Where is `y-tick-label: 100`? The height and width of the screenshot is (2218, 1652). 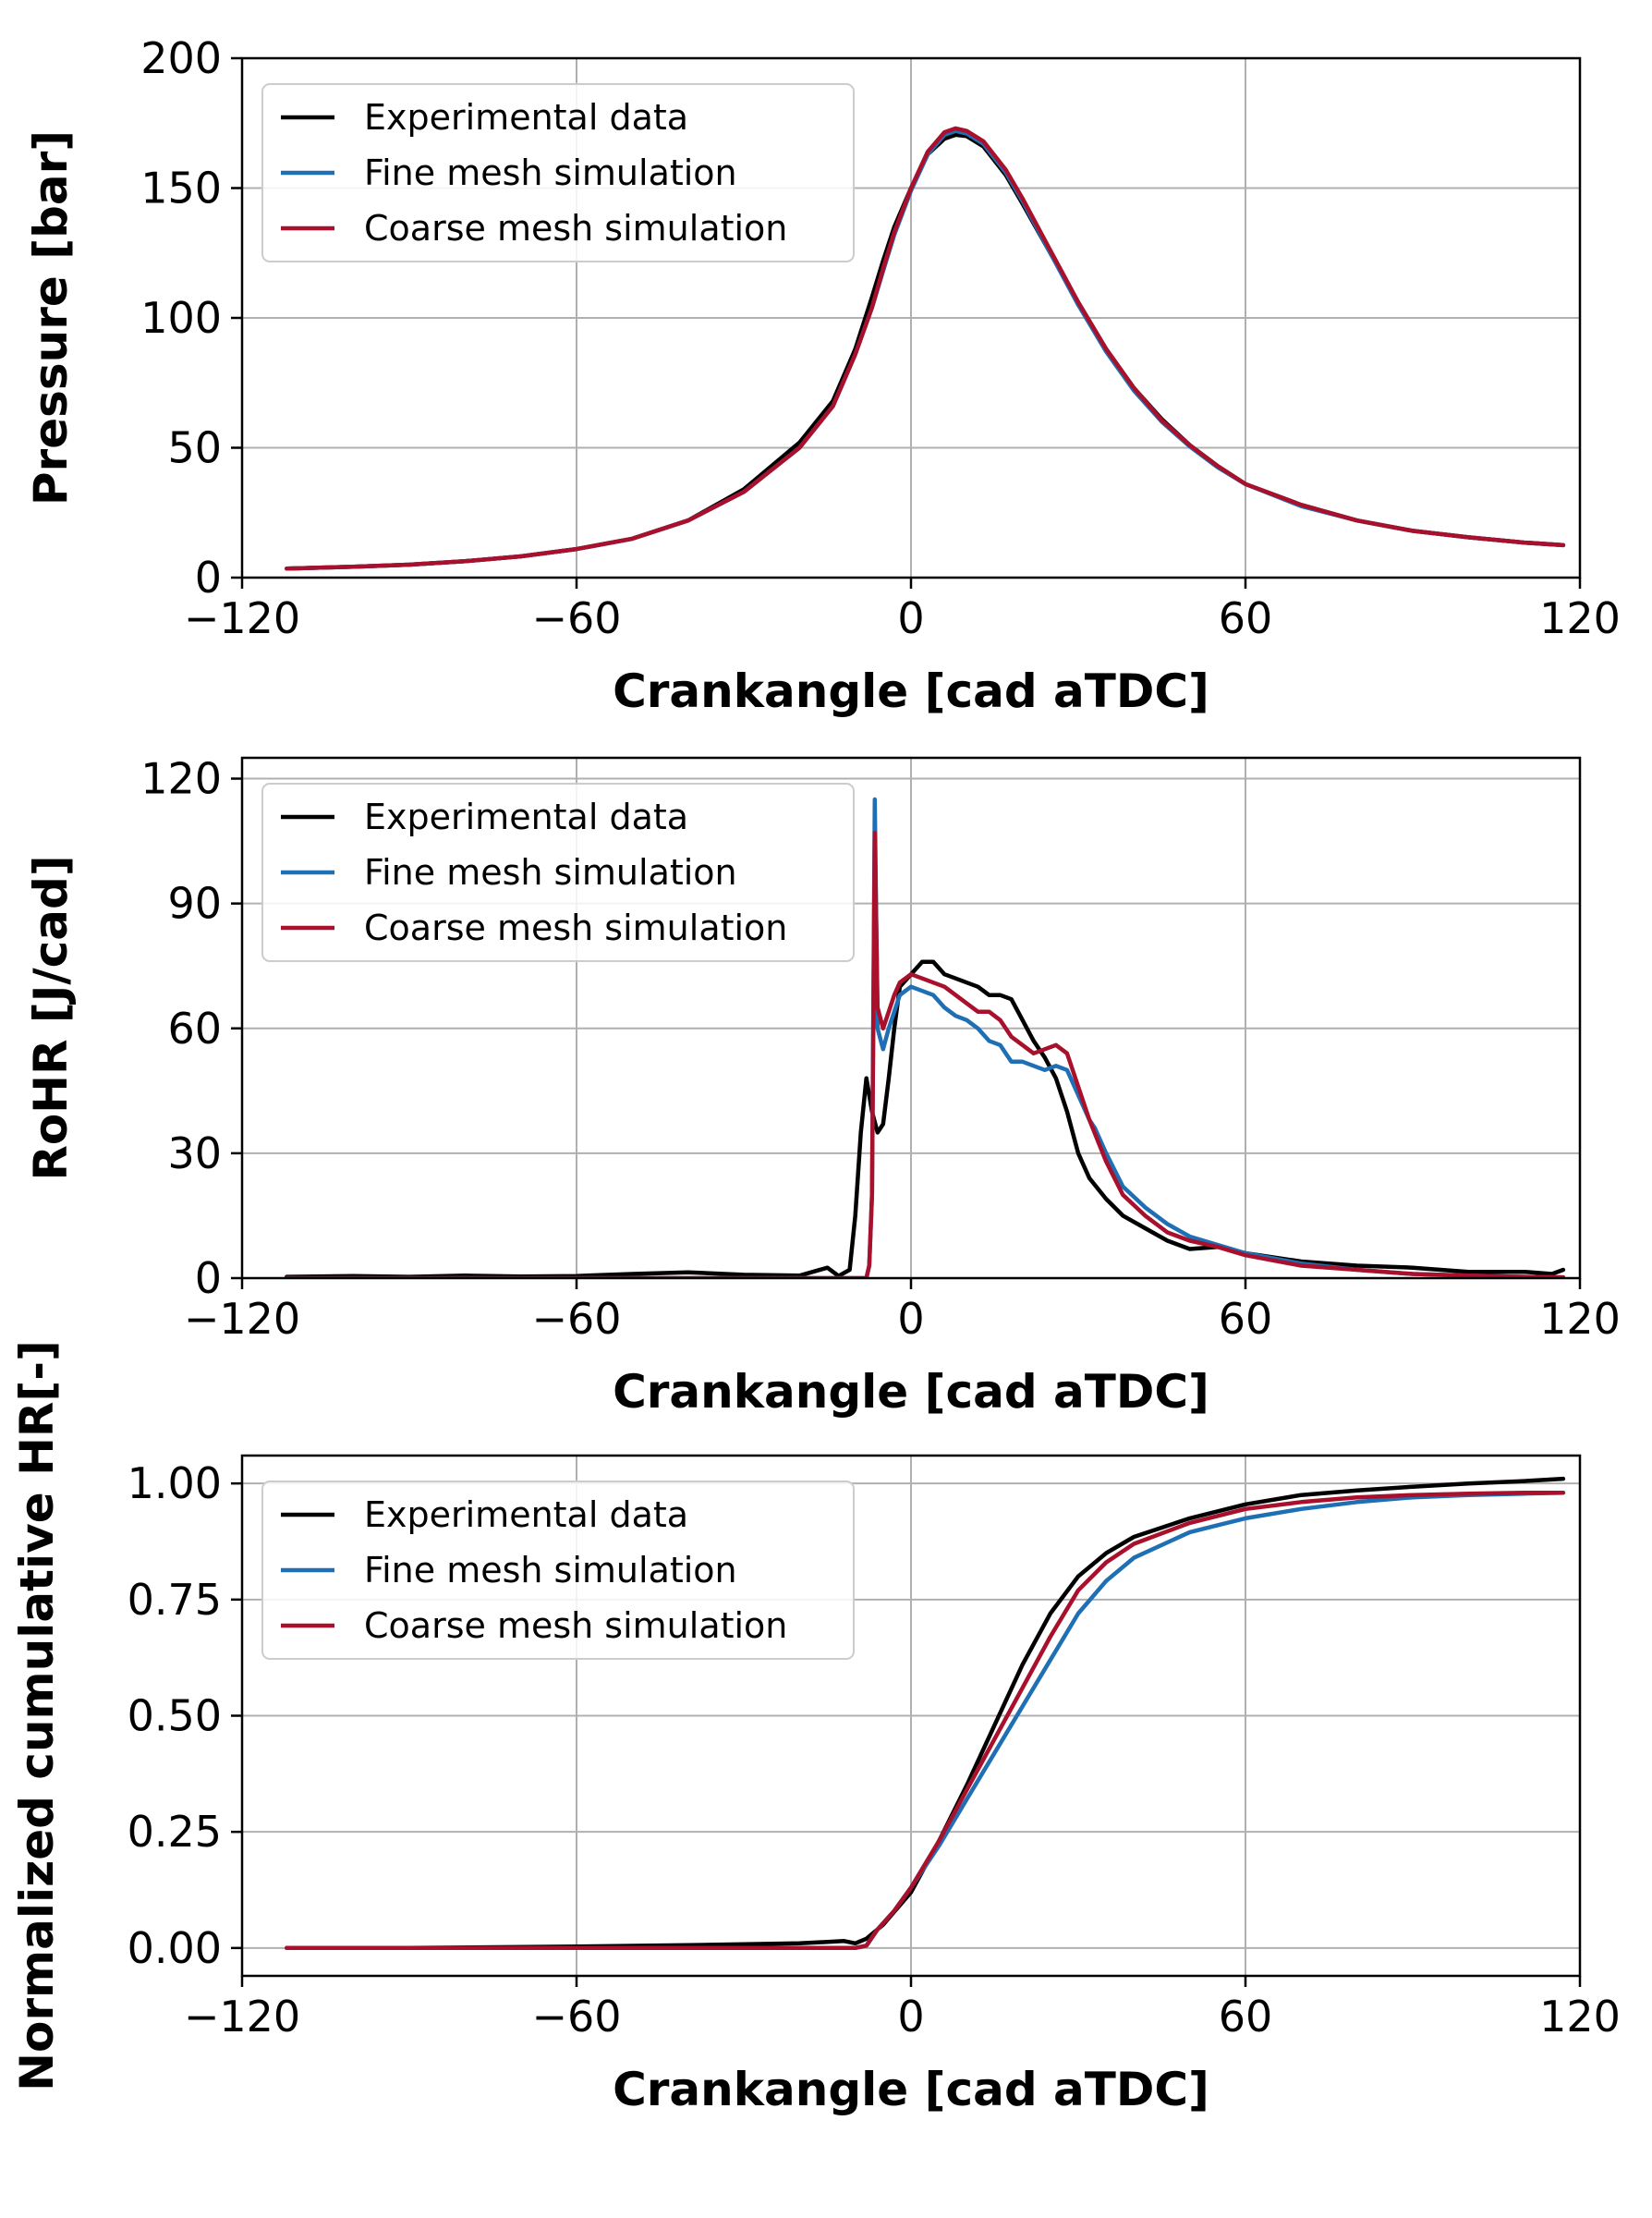 y-tick-label: 100 is located at coordinates (181, 318).